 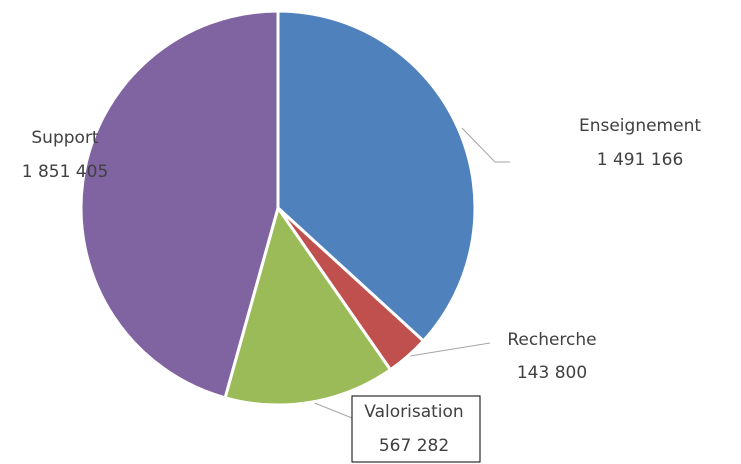 I want to click on pie-slice, so click(x=308, y=305).